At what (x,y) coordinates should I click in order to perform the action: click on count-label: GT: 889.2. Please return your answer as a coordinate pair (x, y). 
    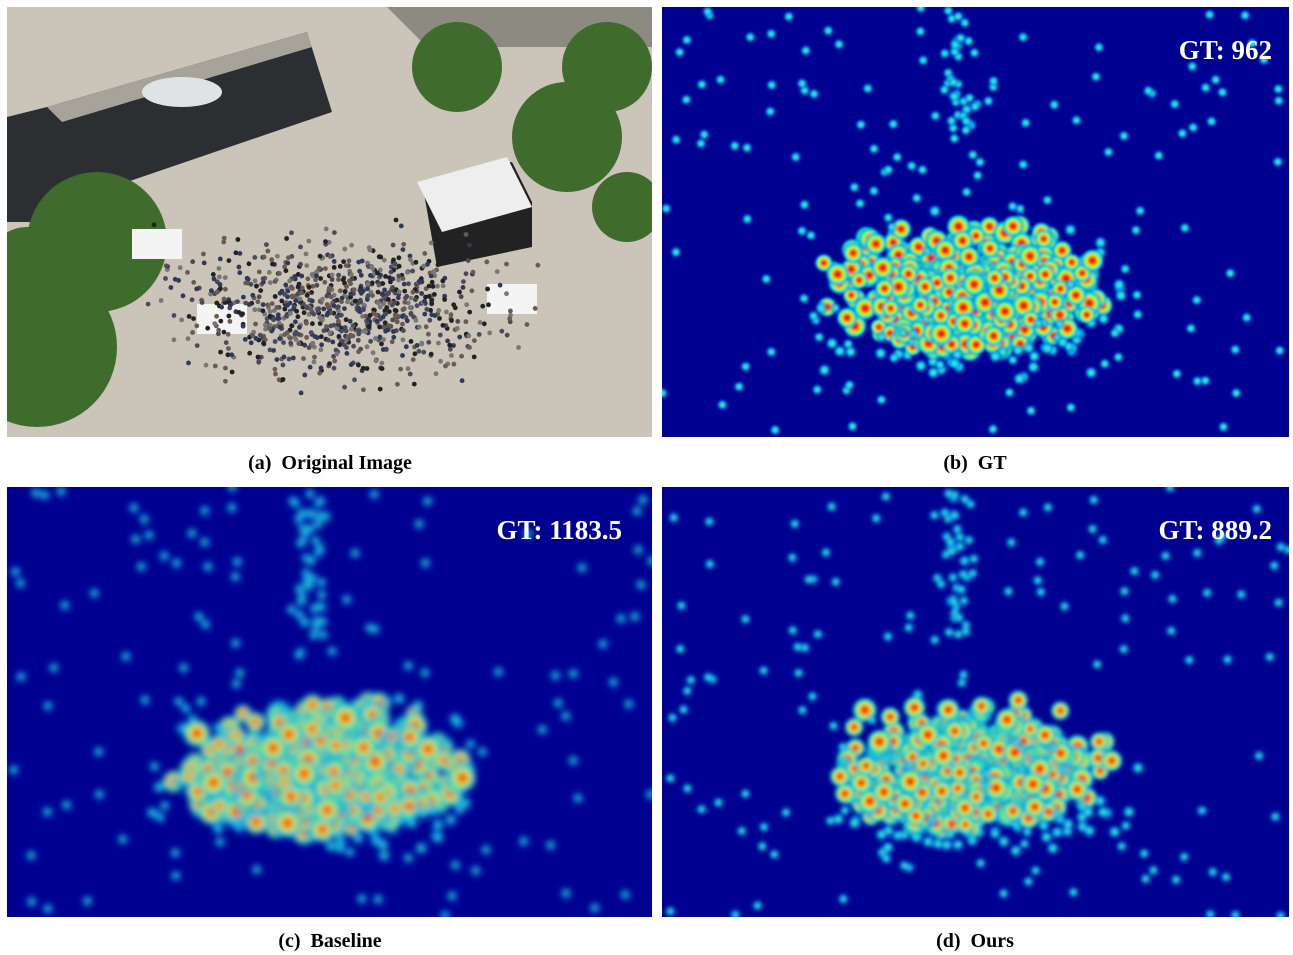
    Looking at the image, I should click on (1216, 530).